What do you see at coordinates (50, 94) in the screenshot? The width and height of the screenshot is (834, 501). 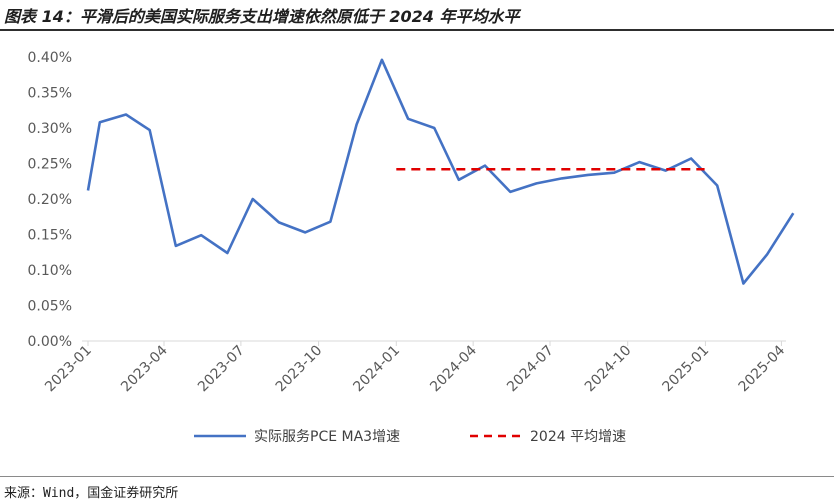 I see `y-tick-label: 0.35%` at bounding box center [50, 94].